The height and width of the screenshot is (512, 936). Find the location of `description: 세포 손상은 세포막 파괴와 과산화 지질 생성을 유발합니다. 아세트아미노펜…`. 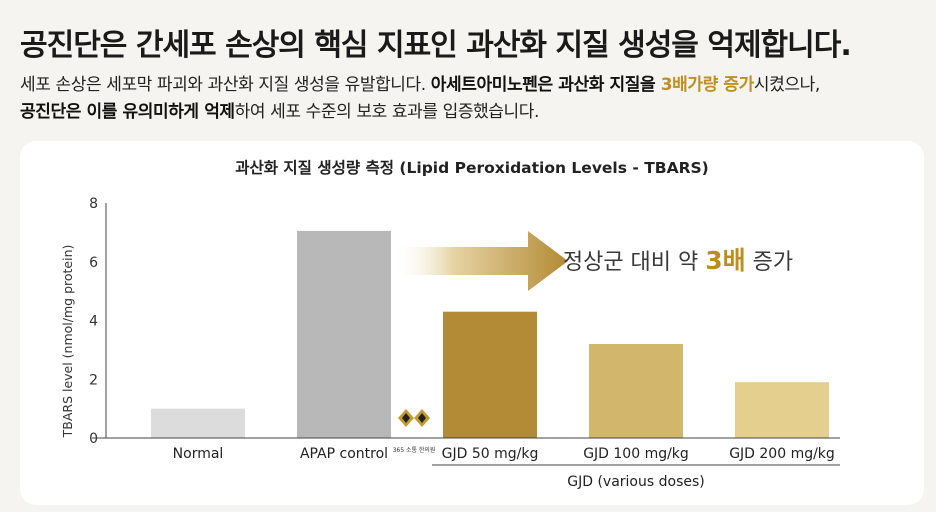

description: 세포 손상은 세포막 파괴와 과산화 지질 생성을 유발합니다. 아세트아미노펜… is located at coordinates (470, 99).